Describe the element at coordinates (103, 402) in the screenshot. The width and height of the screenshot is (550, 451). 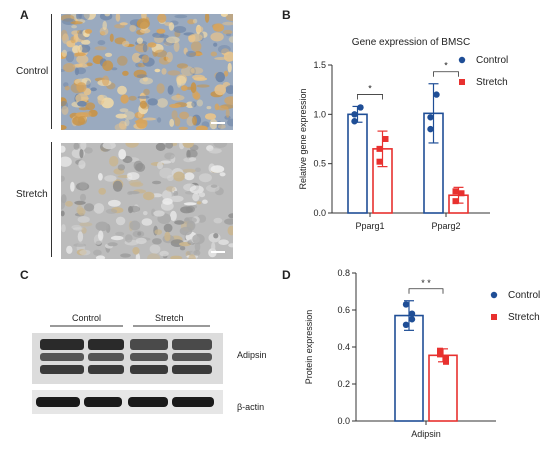
I see `band-actin` at that location.